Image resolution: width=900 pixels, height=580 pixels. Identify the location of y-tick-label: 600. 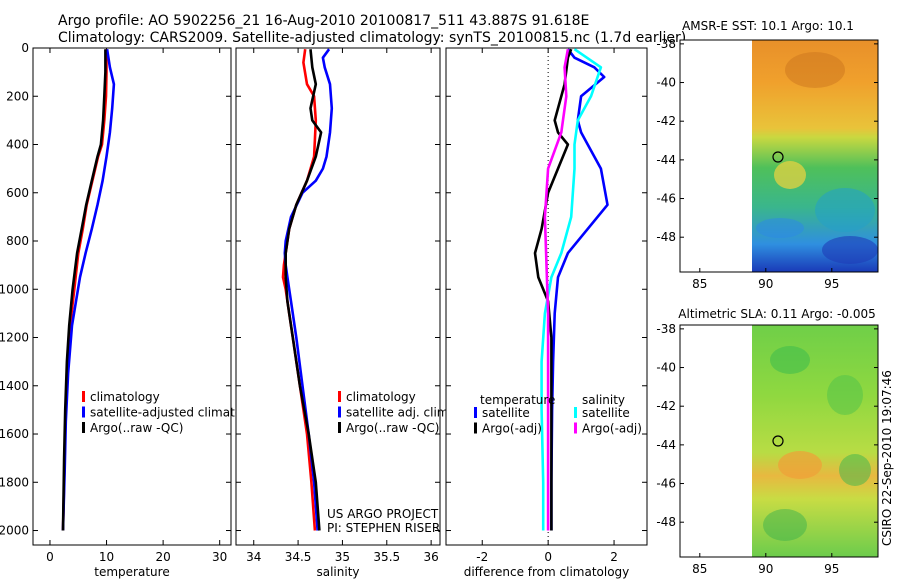
(17, 193).